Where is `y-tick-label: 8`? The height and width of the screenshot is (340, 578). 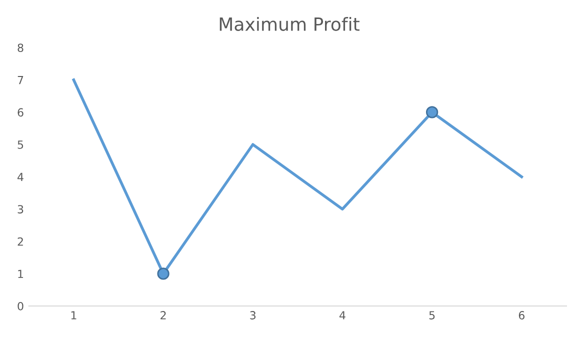
y-tick-label: 8 is located at coordinates (21, 48).